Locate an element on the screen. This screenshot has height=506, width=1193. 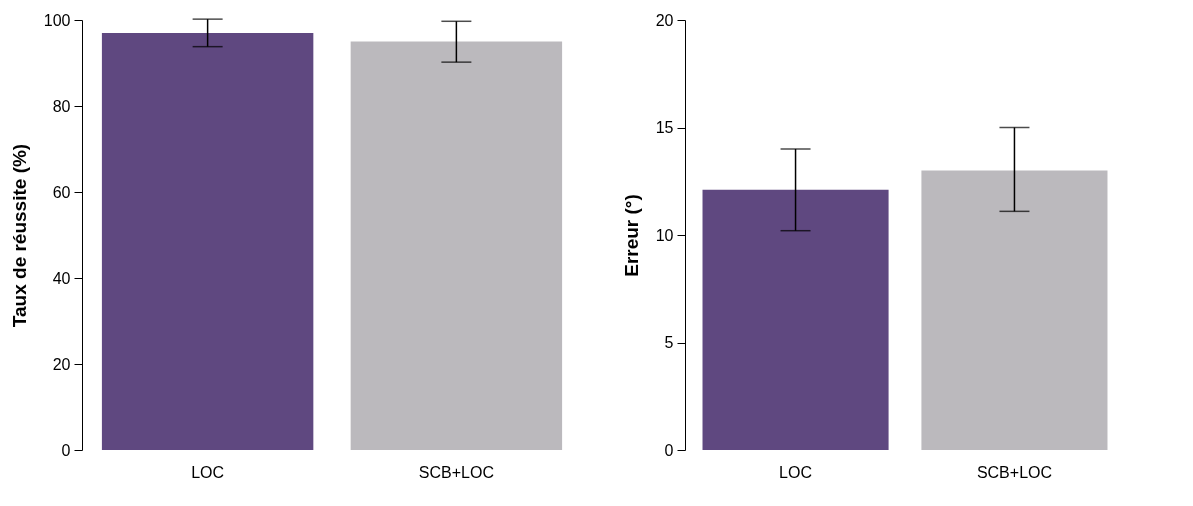
y-tick-label: 5 is located at coordinates (669, 342).